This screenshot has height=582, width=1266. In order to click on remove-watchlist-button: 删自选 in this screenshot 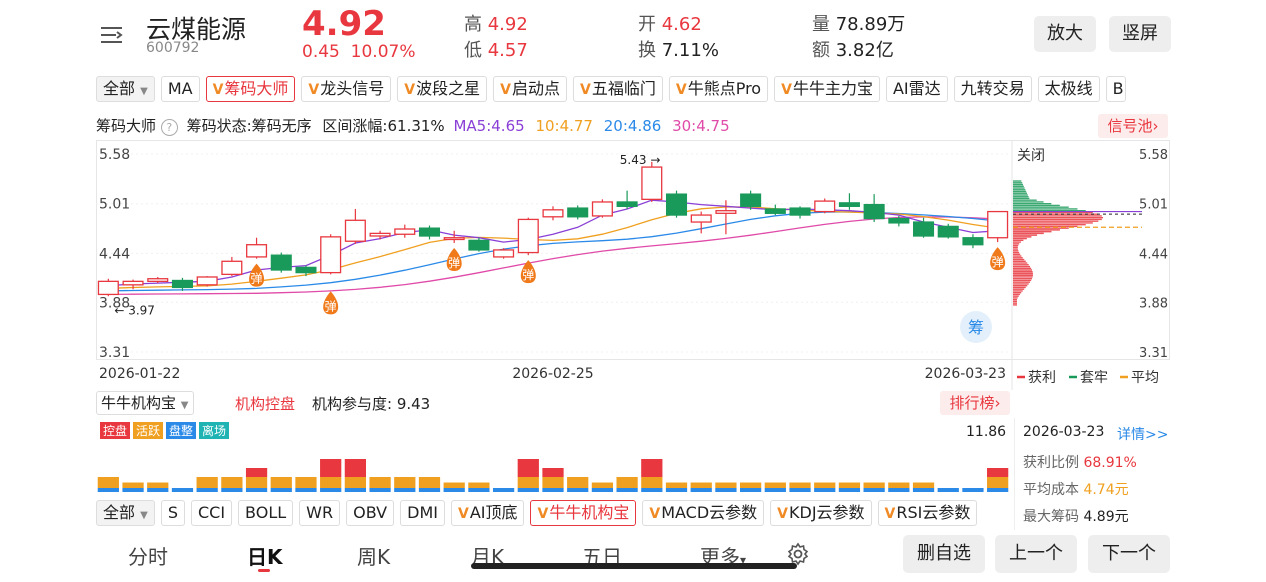, I will do `click(944, 554)`.